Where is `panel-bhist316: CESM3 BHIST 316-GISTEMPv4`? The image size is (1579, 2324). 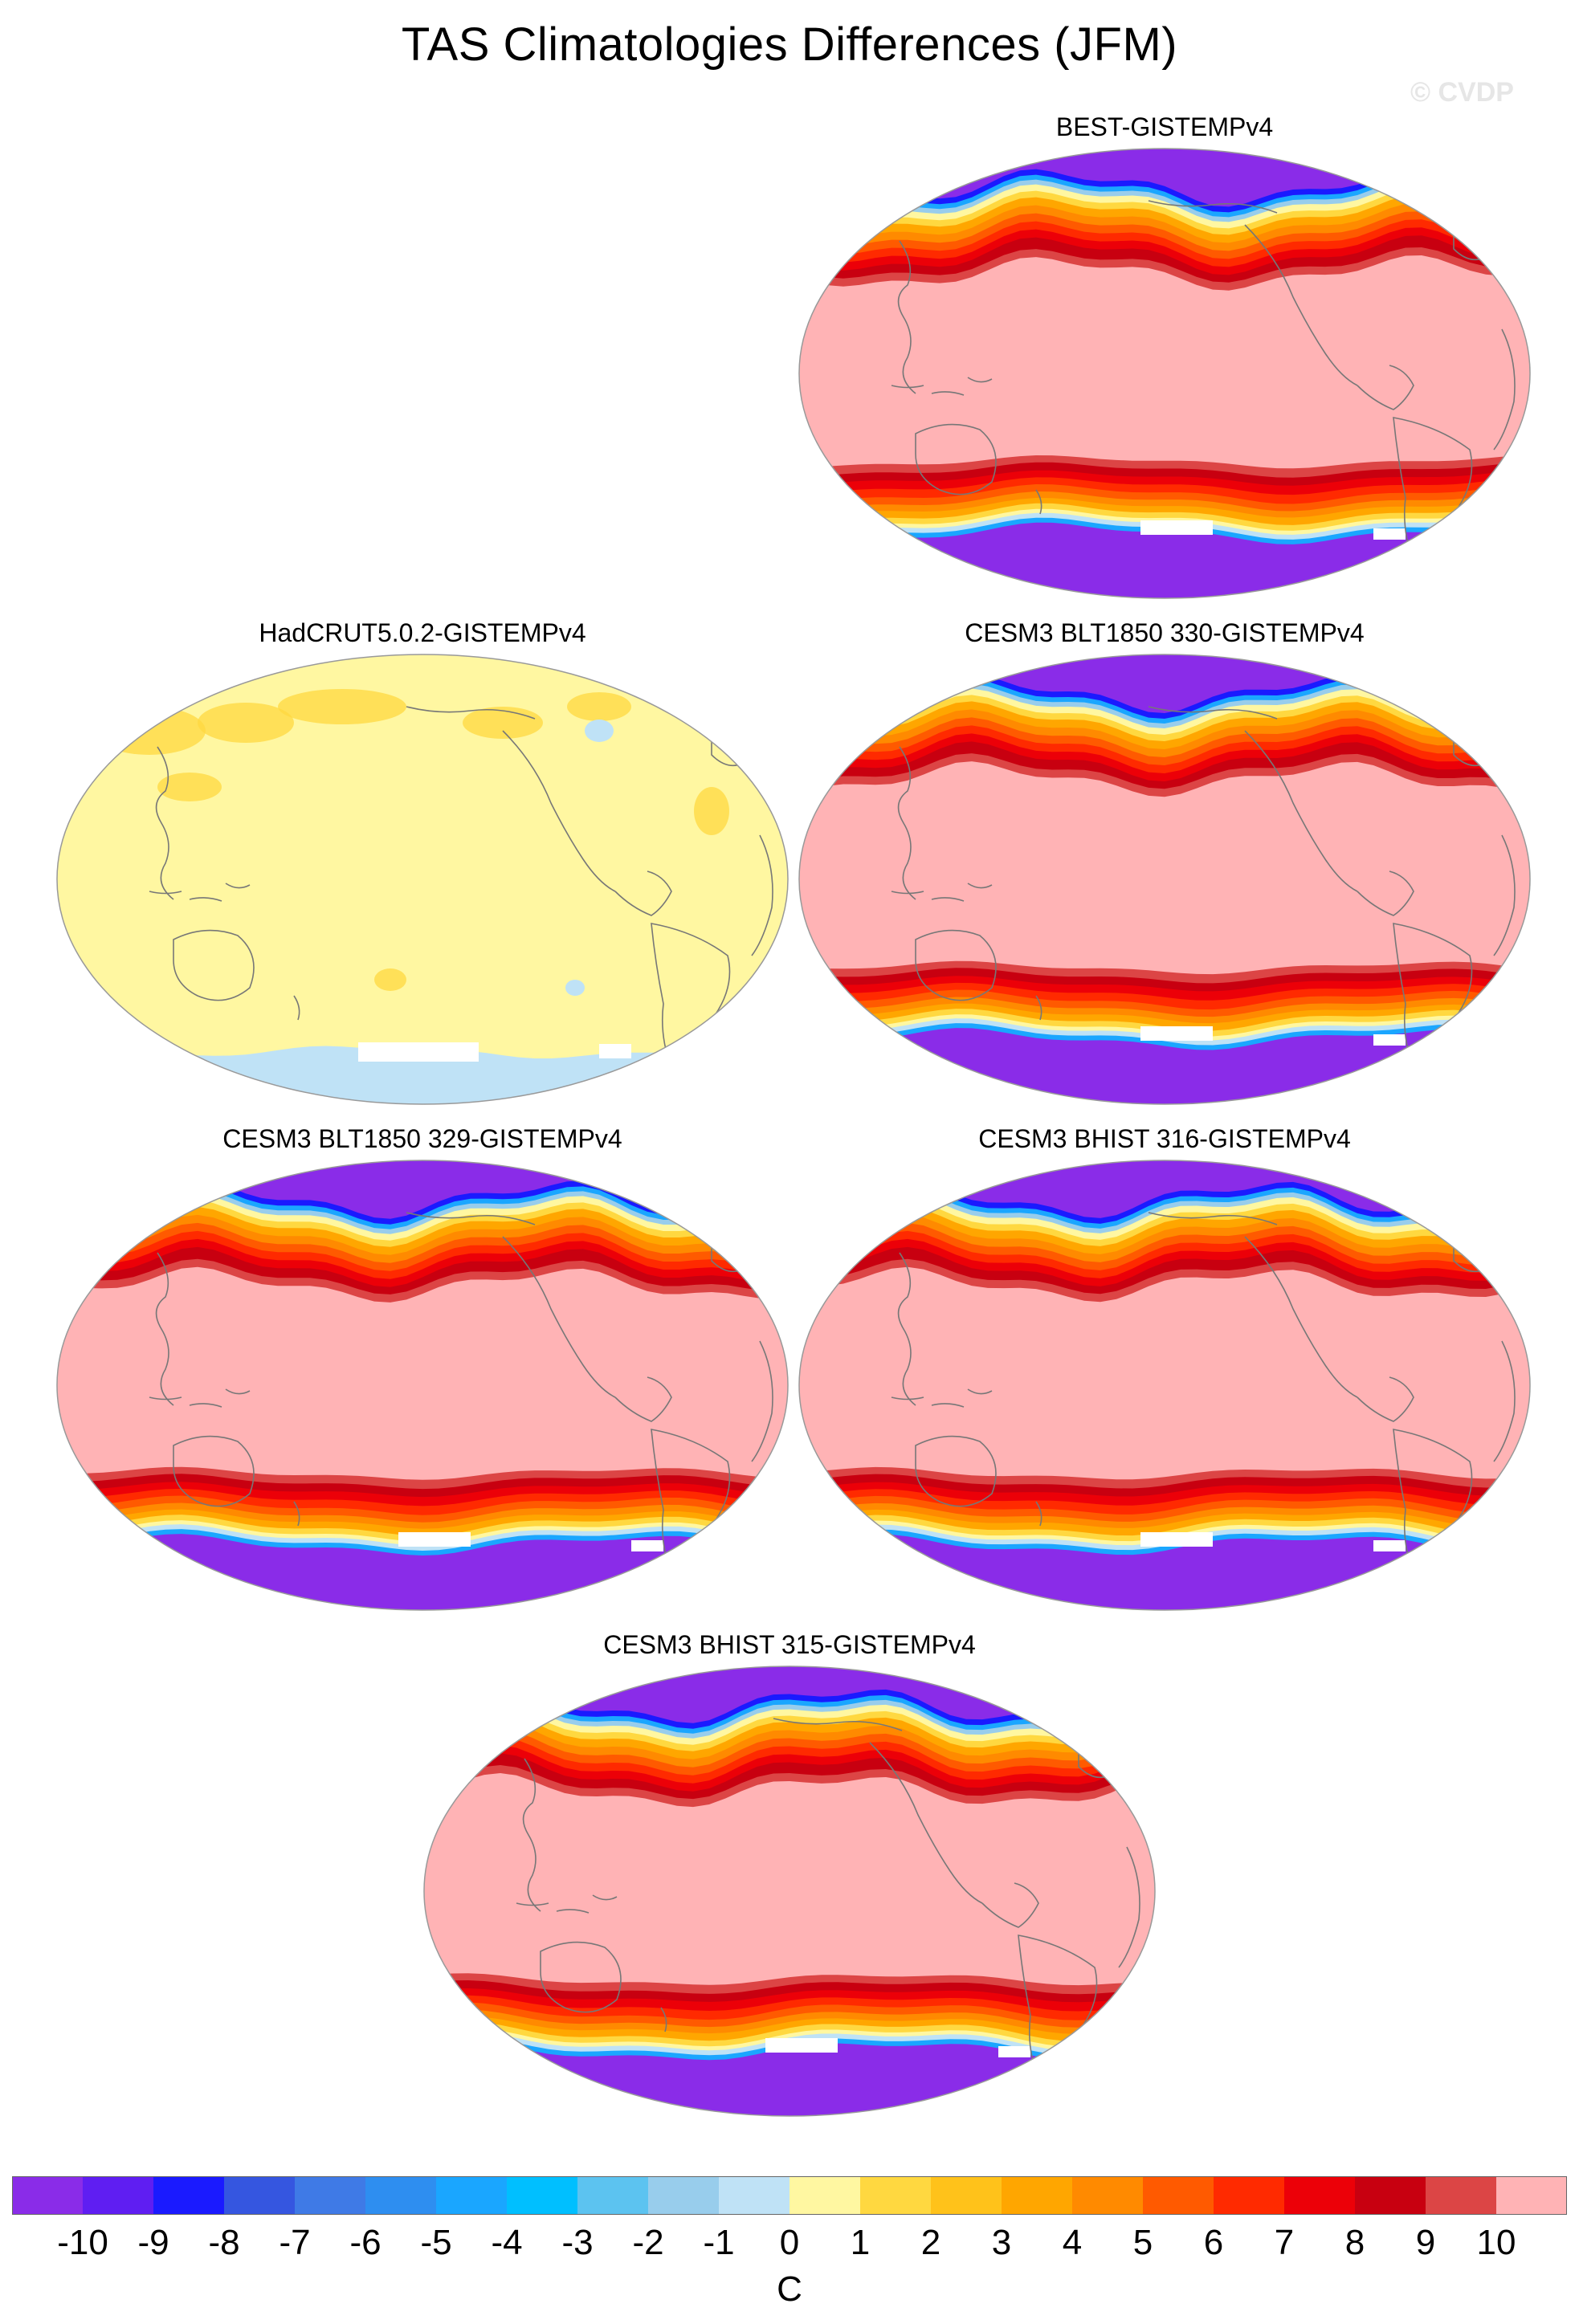 panel-bhist316: CESM3 BHIST 316-GISTEMPv4 is located at coordinates (1164, 1369).